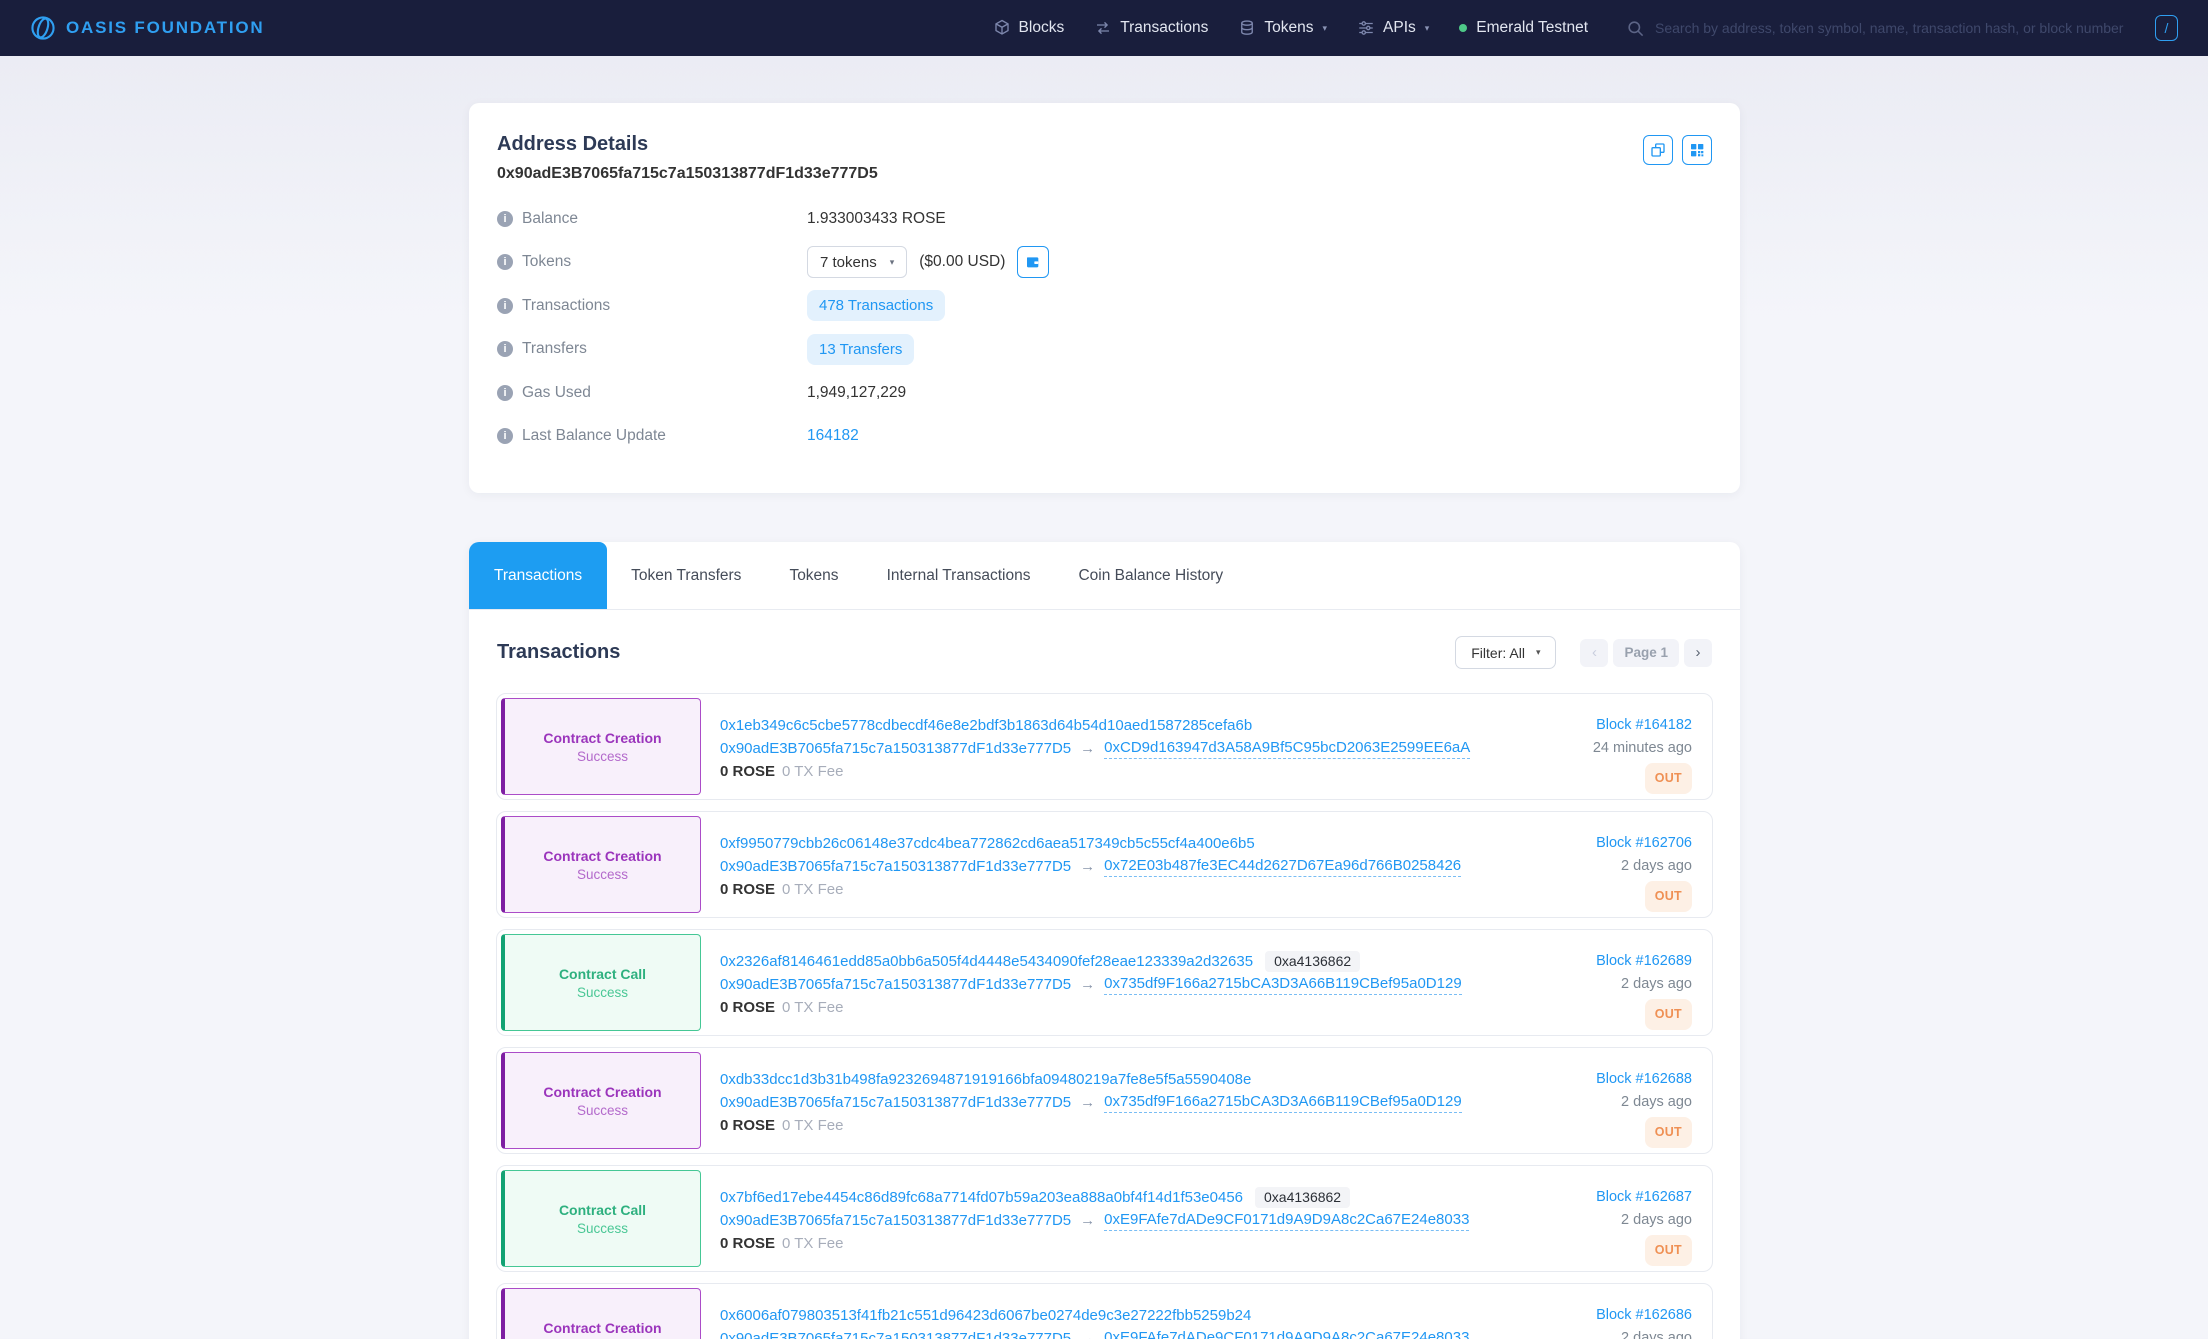  What do you see at coordinates (1002, 28) in the screenshot?
I see `cube-icon` at bounding box center [1002, 28].